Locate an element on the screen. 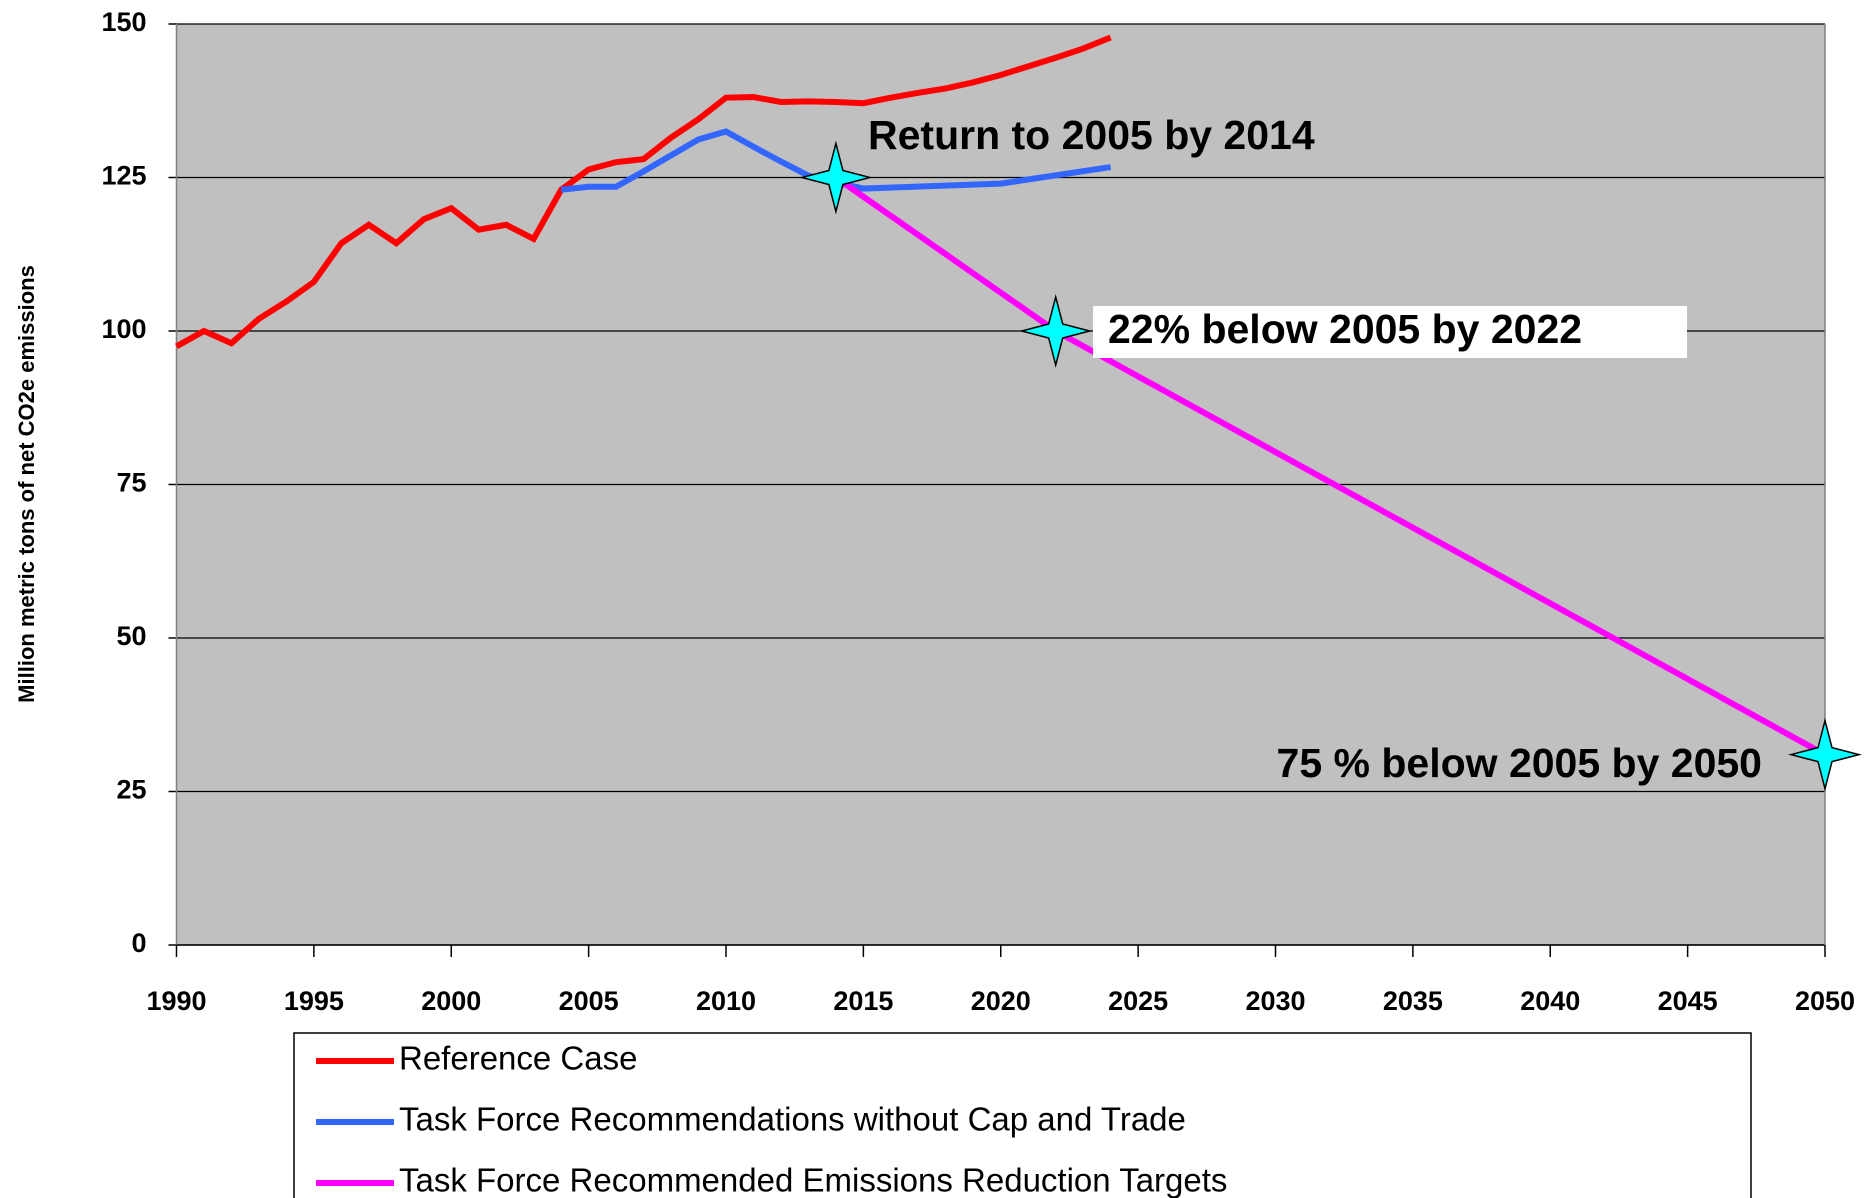  y-tick-label: 25 is located at coordinates (131, 790).